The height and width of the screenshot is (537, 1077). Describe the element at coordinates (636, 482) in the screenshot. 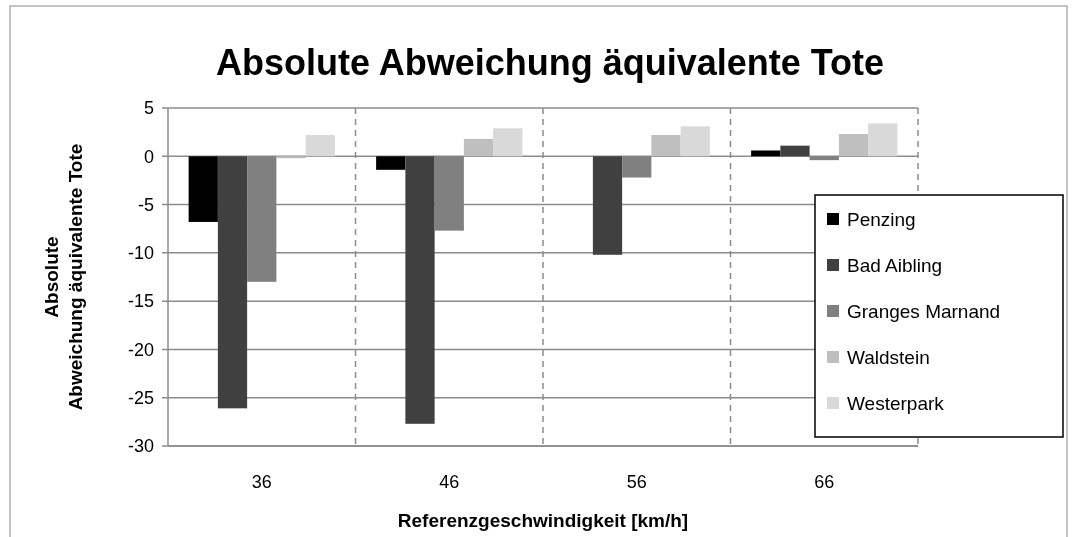

I see `x-tick-label: 56` at that location.